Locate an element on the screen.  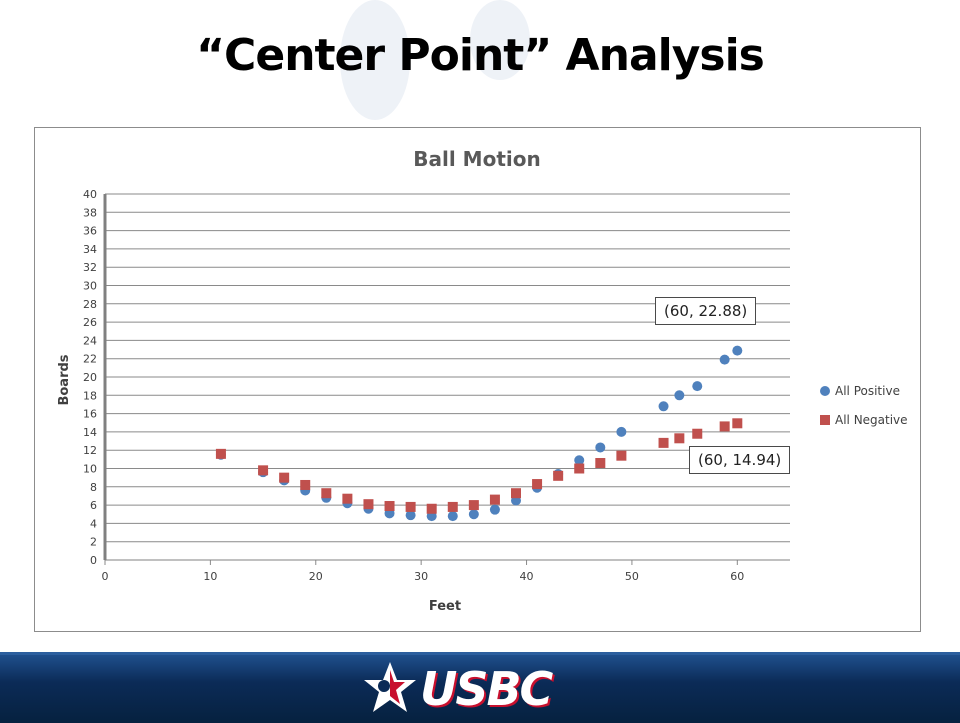
y-tick-label: 2 is located at coordinates (93, 542).